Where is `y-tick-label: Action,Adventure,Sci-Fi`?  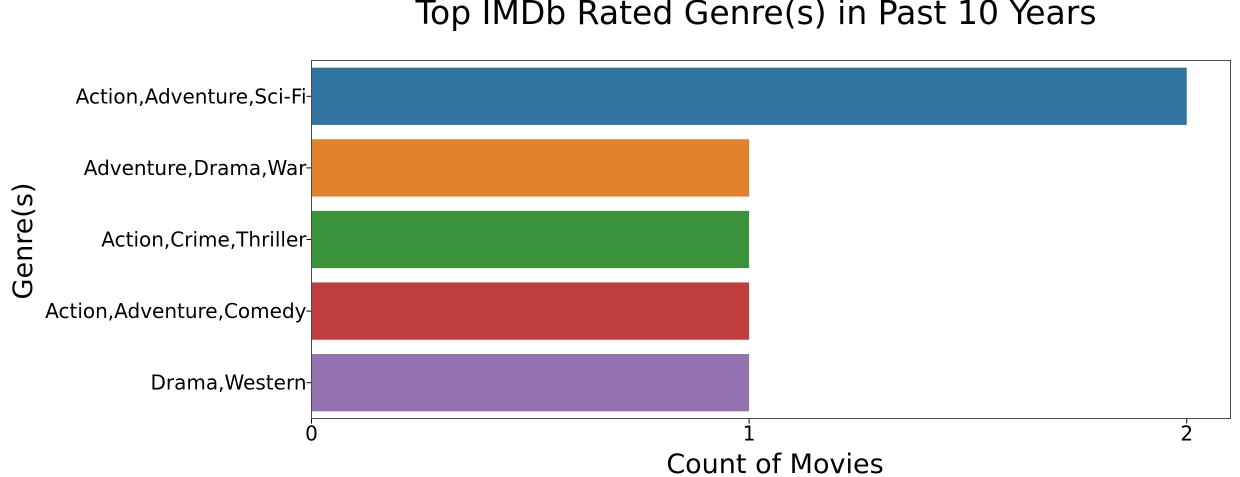 y-tick-label: Action,Adventure,Sci-Fi is located at coordinates (191, 96).